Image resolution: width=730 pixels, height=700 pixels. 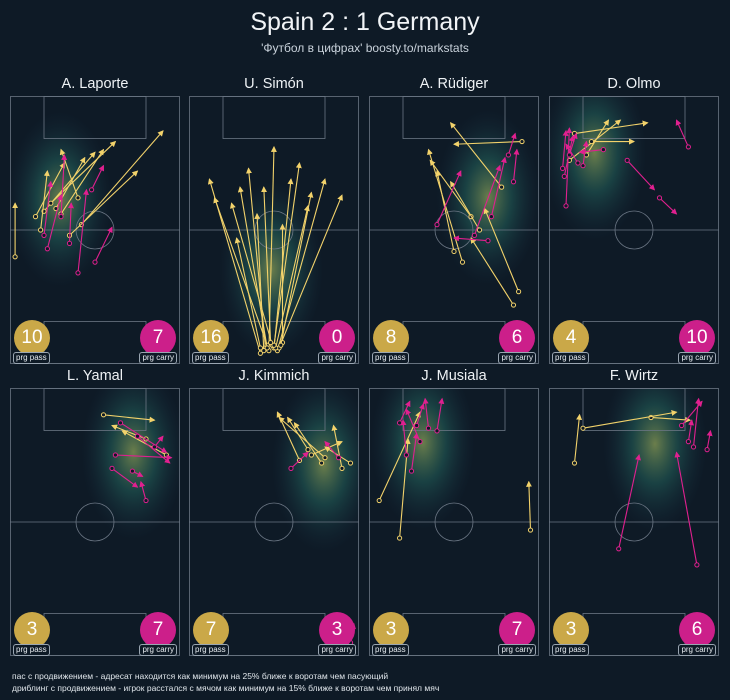 What do you see at coordinates (365, 22) in the screenshot?
I see `page-title: Spain 2 : 1 Germany` at bounding box center [365, 22].